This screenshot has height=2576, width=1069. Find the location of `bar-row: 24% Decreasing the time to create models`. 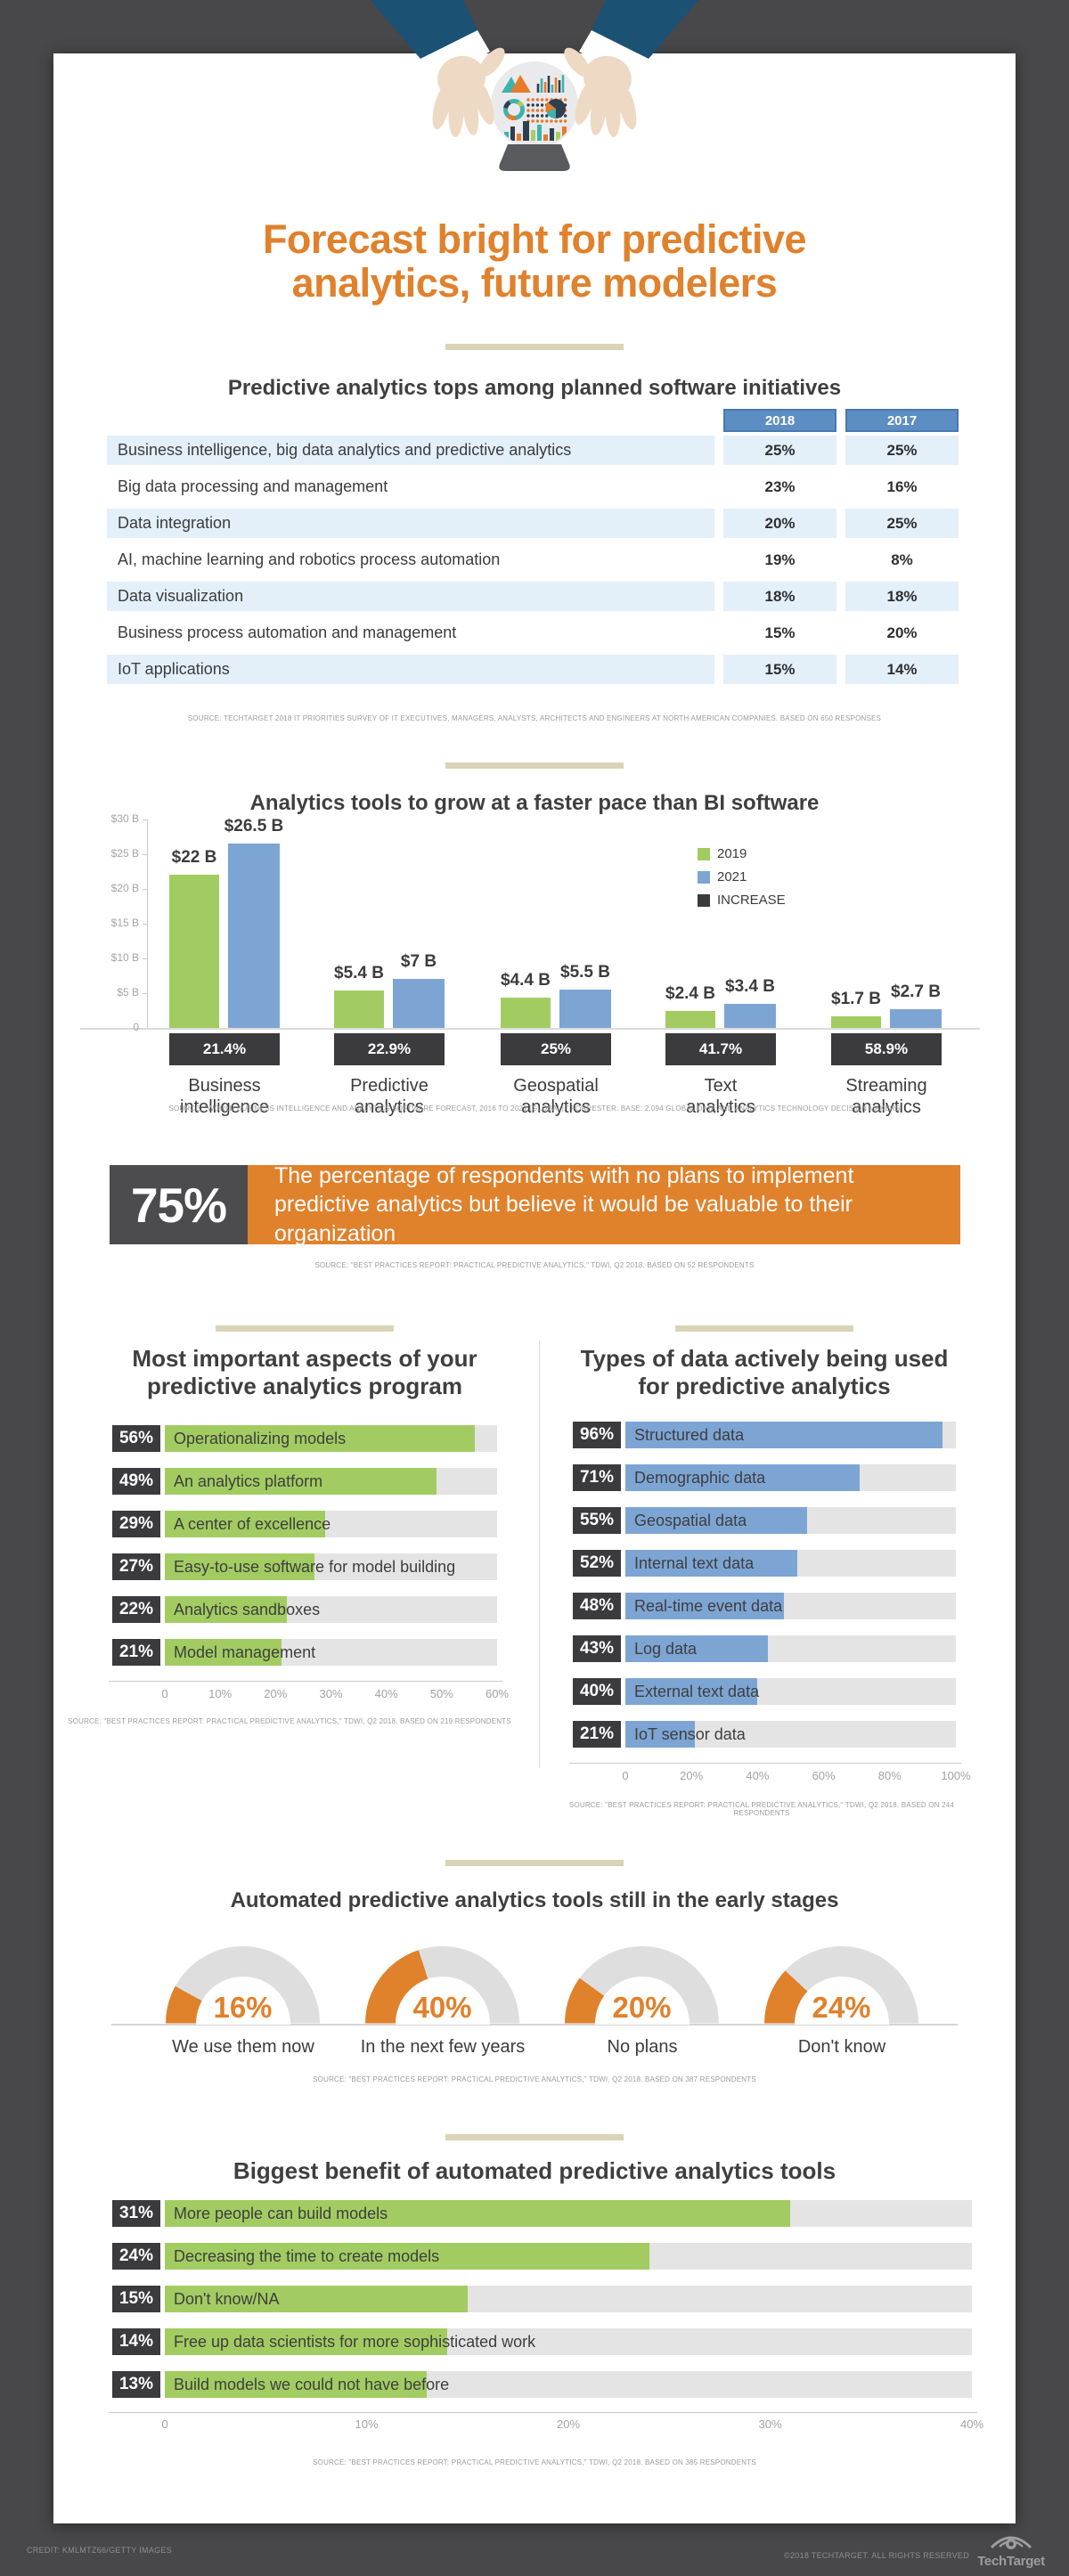

bar-row: 24% Decreasing the time to create models is located at coordinates (542, 2257).